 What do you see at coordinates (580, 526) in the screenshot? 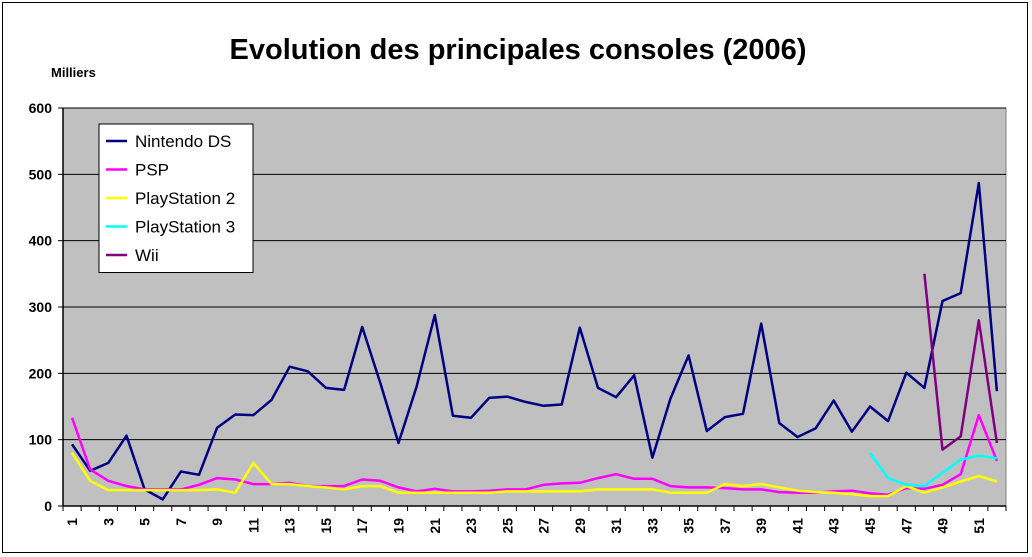
I see `x-tick-label: 29` at bounding box center [580, 526].